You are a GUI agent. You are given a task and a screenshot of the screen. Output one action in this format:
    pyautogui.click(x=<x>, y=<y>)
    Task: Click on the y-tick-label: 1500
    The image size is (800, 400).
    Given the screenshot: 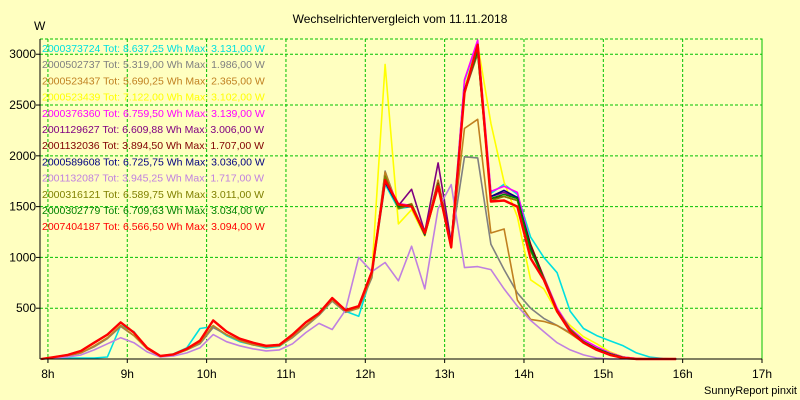 What is the action you would take?
    pyautogui.click(x=22, y=207)
    